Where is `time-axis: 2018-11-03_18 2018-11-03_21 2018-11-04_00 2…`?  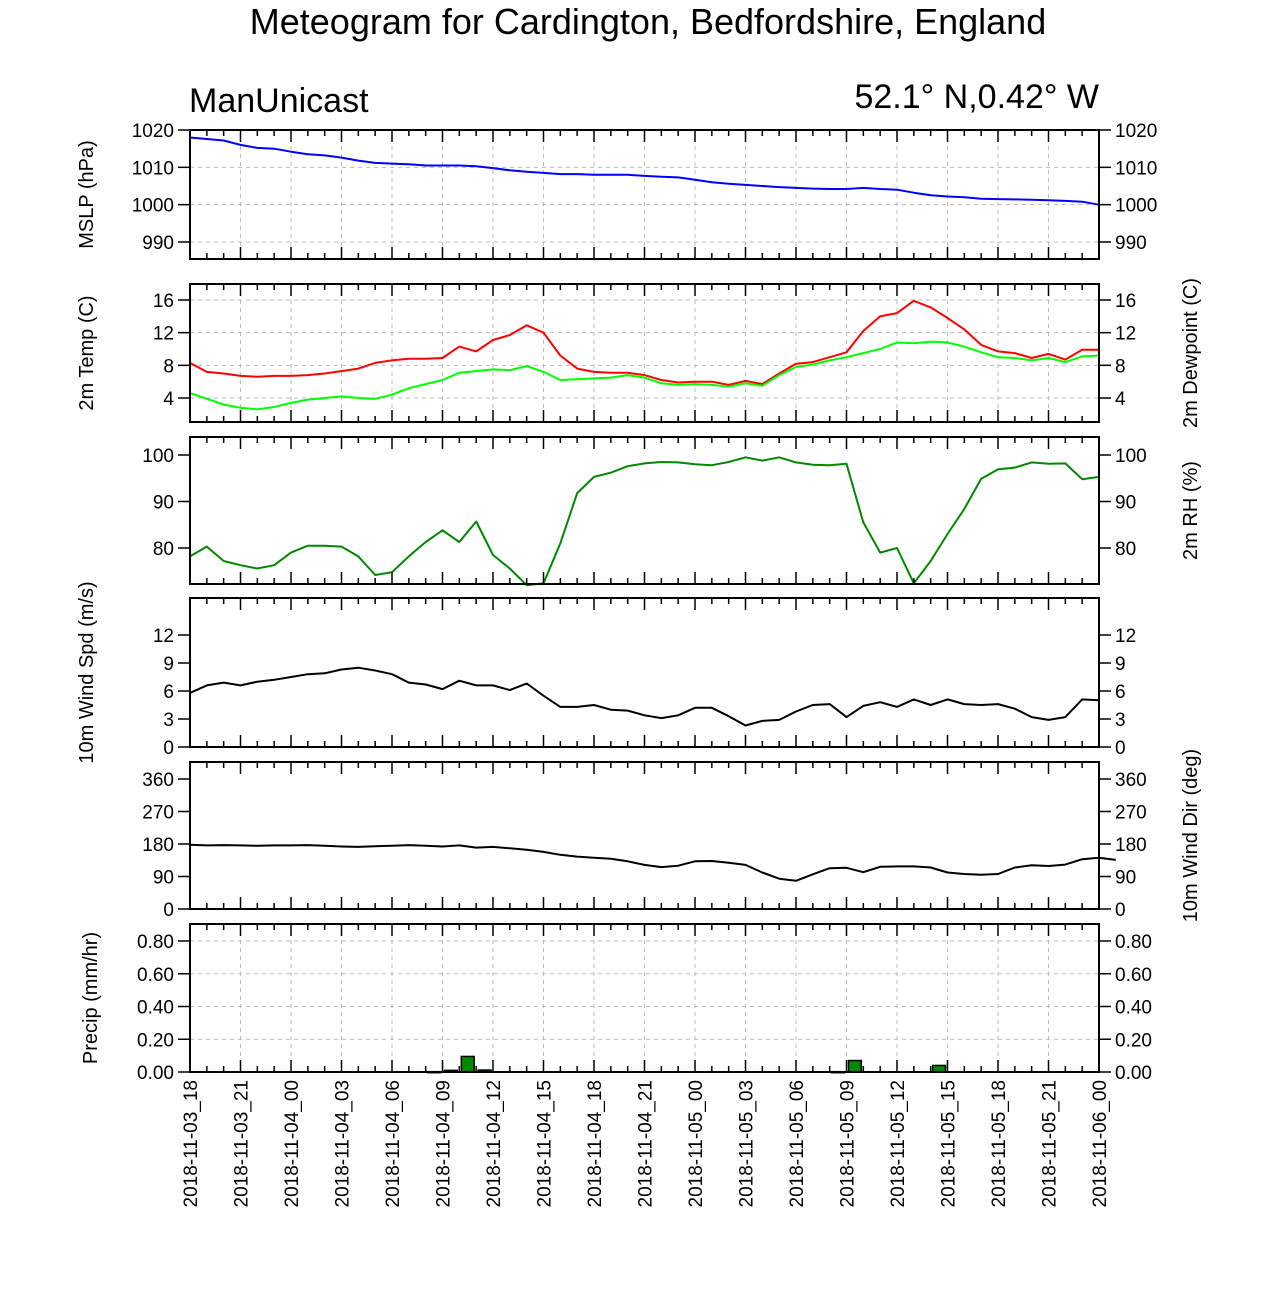 time-axis: 2018-11-03_18 2018-11-03_21 2018-11-04_00 2… is located at coordinates (646, 1143).